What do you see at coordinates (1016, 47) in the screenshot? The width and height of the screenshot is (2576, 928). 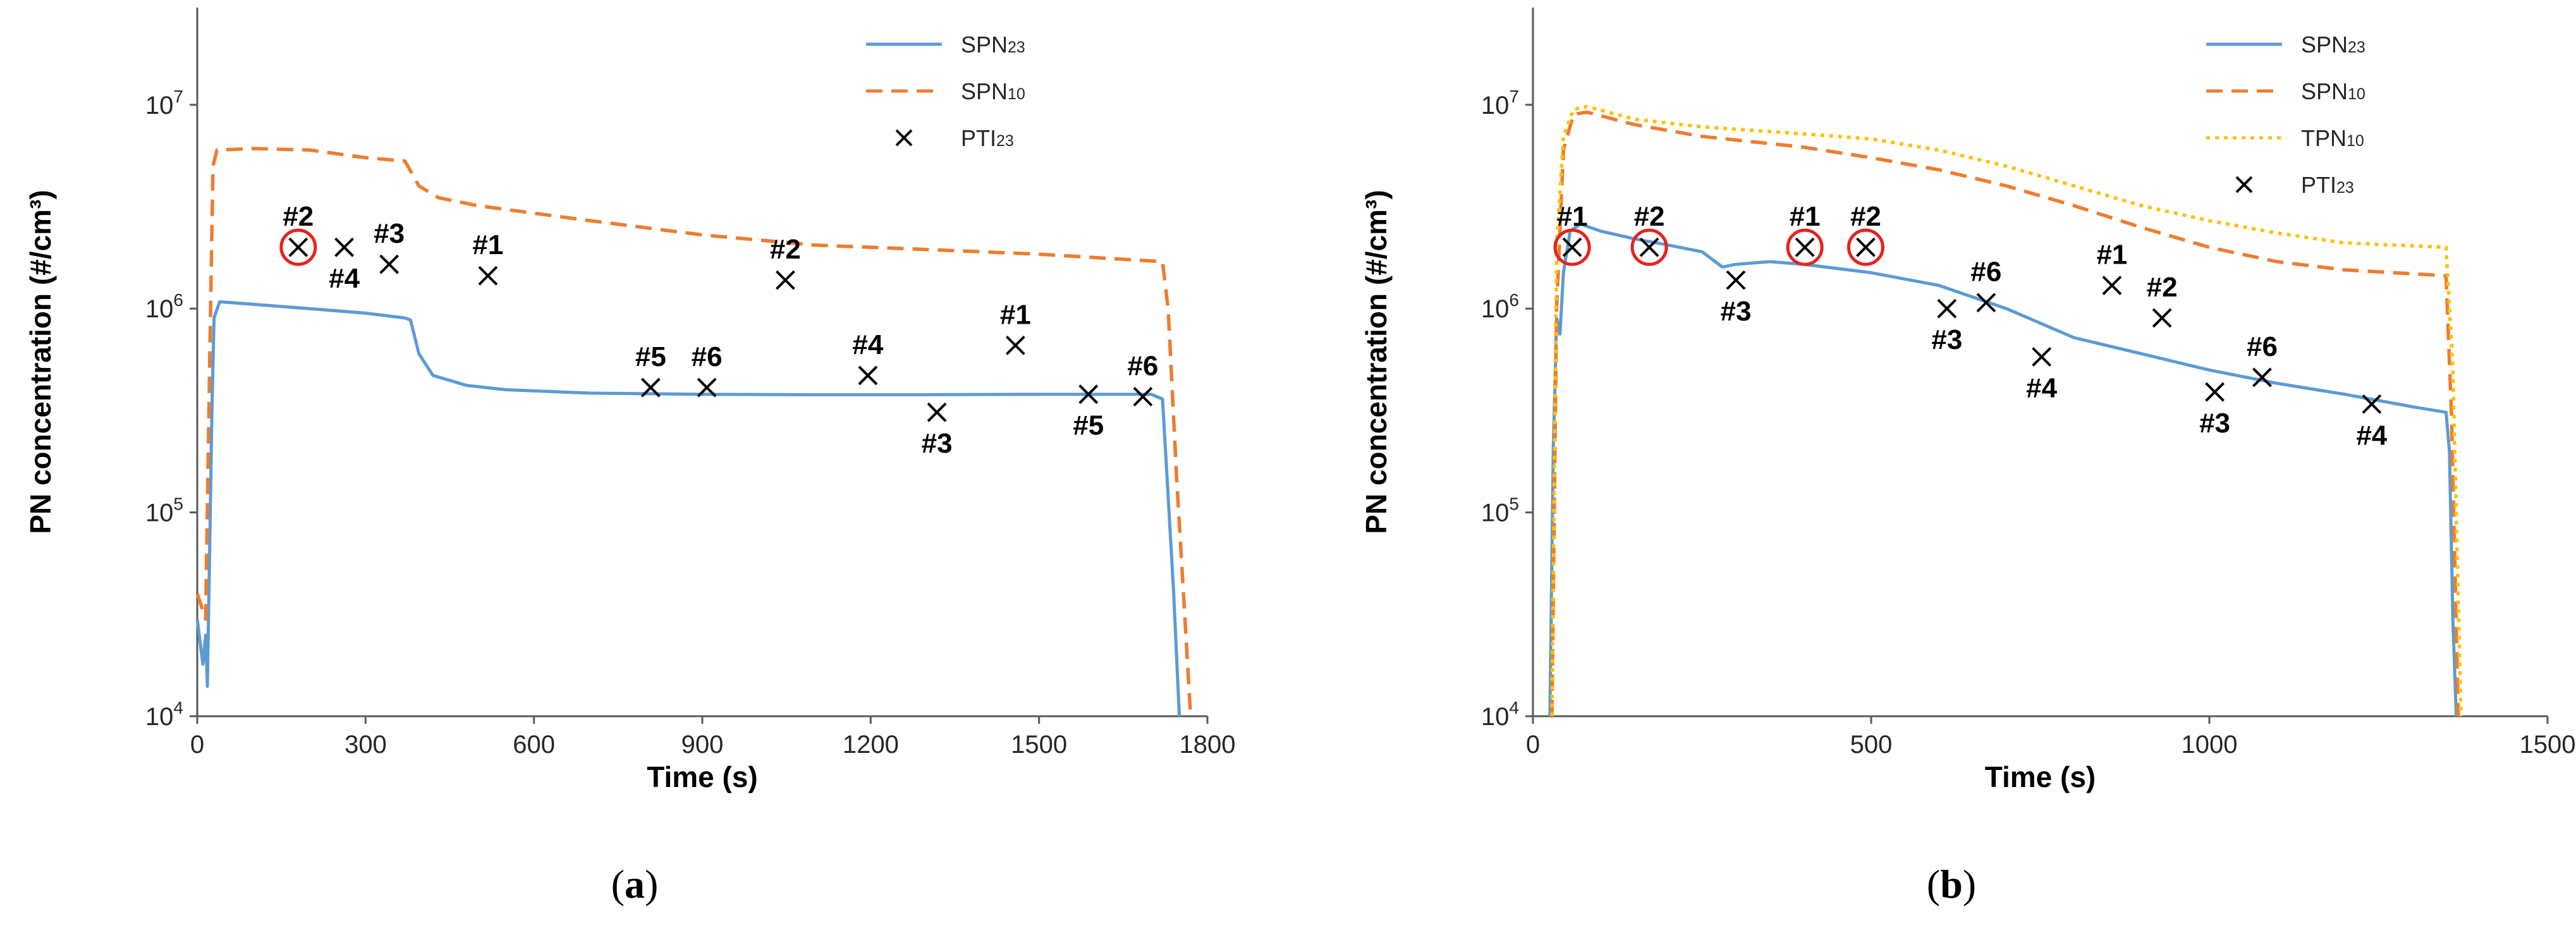 I see `legend-sub: 23` at bounding box center [1016, 47].